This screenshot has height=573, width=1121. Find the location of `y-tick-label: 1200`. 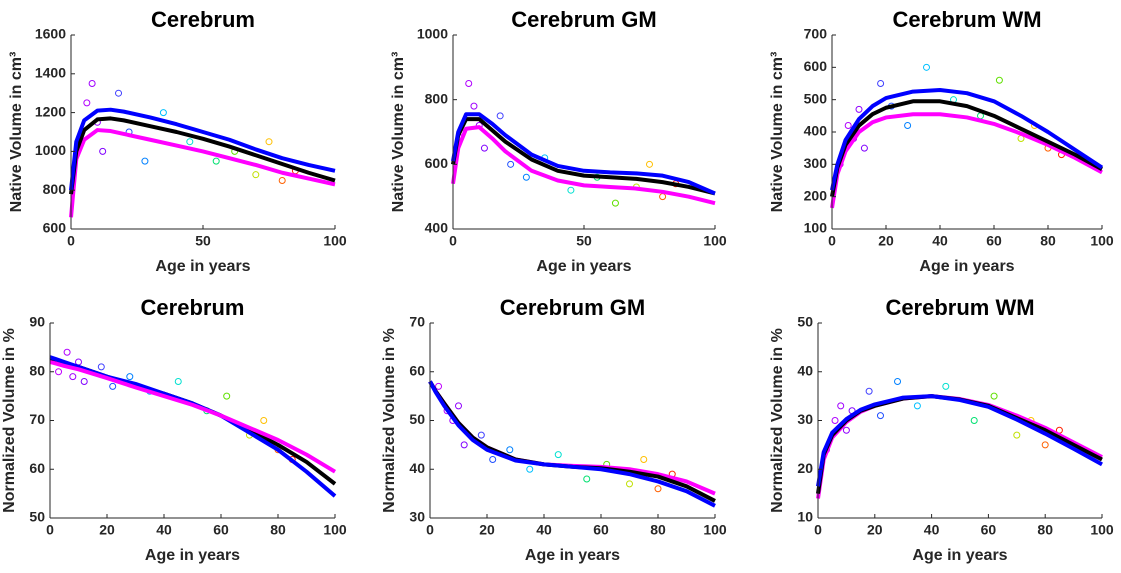

y-tick-label: 1200 is located at coordinates (50, 111).